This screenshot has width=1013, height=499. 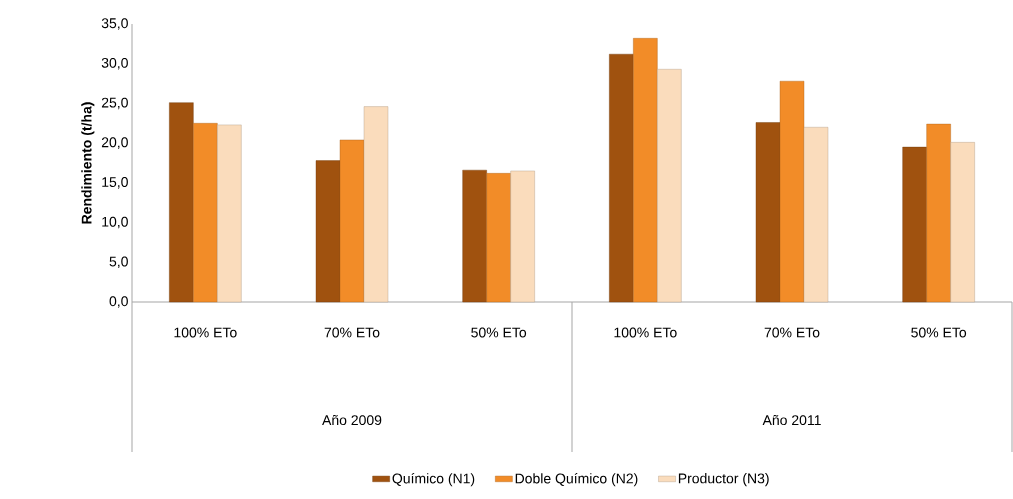 What do you see at coordinates (791, 420) in the screenshot?
I see `text: Año 2011` at bounding box center [791, 420].